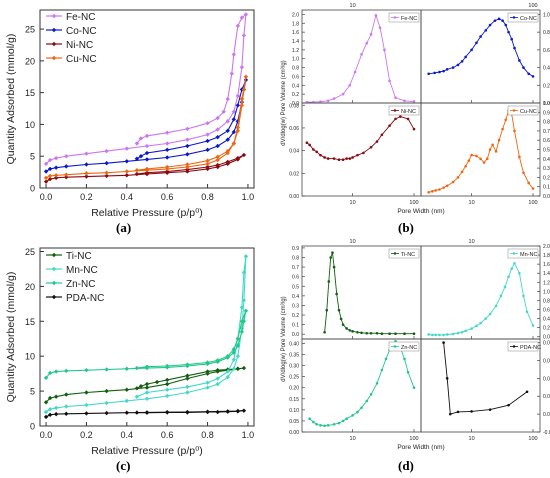 This screenshot has width=550, height=478. Describe the element at coordinates (546, 69) in the screenshot. I see `y-tick-label: 0.4` at that location.